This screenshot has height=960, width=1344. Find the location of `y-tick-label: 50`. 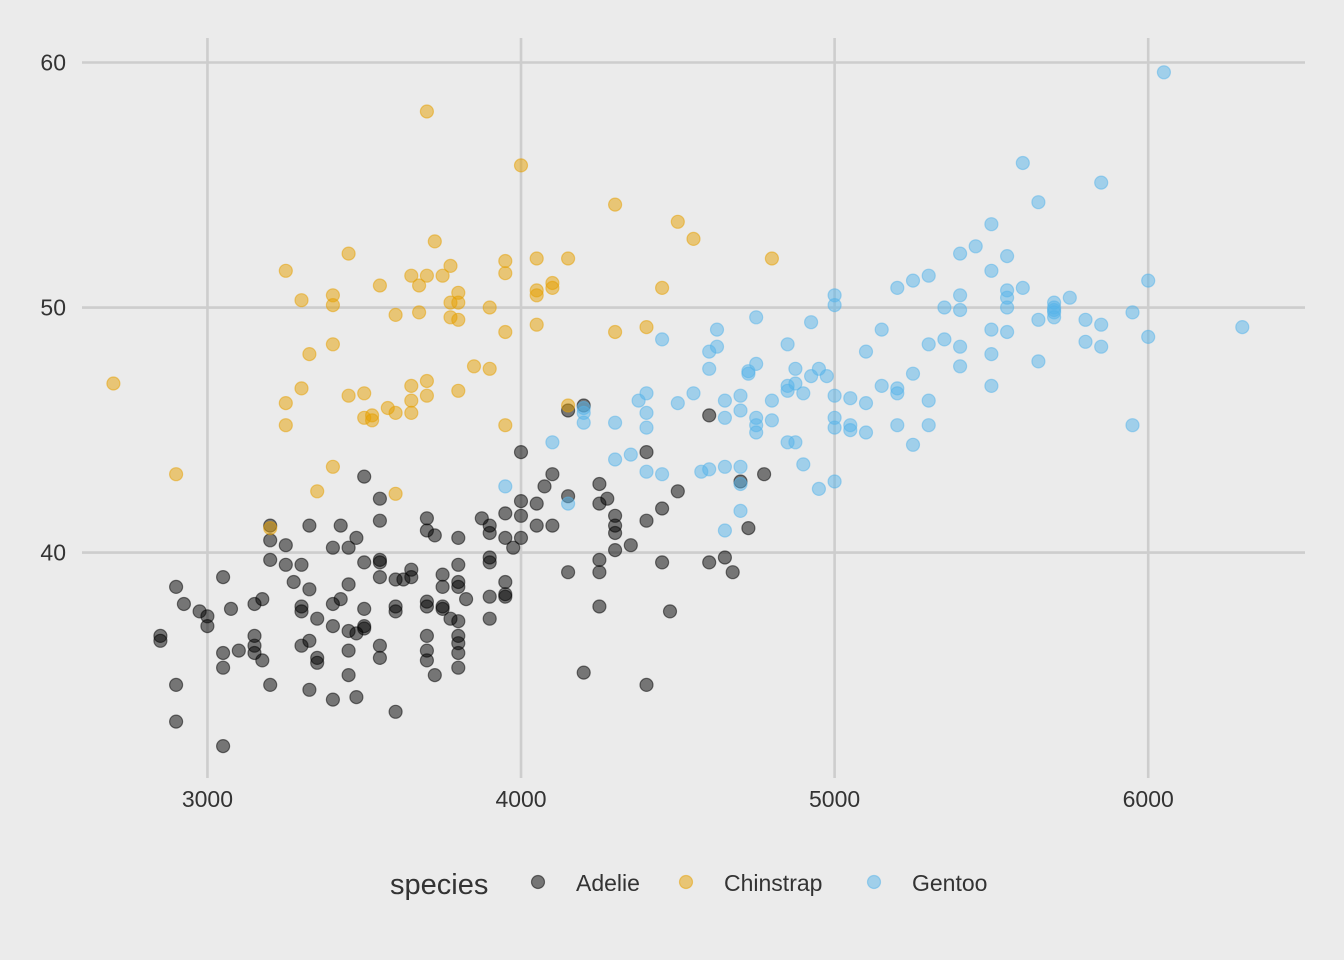

y-tick-label: 50 is located at coordinates (53, 308).